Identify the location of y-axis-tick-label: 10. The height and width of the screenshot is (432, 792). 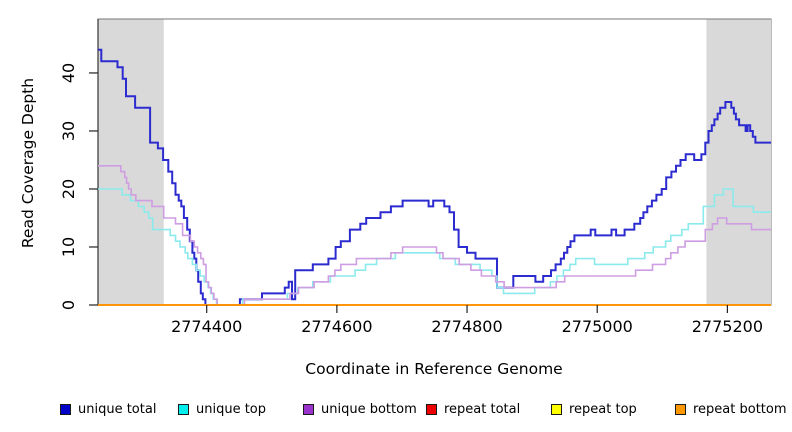
(68, 247).